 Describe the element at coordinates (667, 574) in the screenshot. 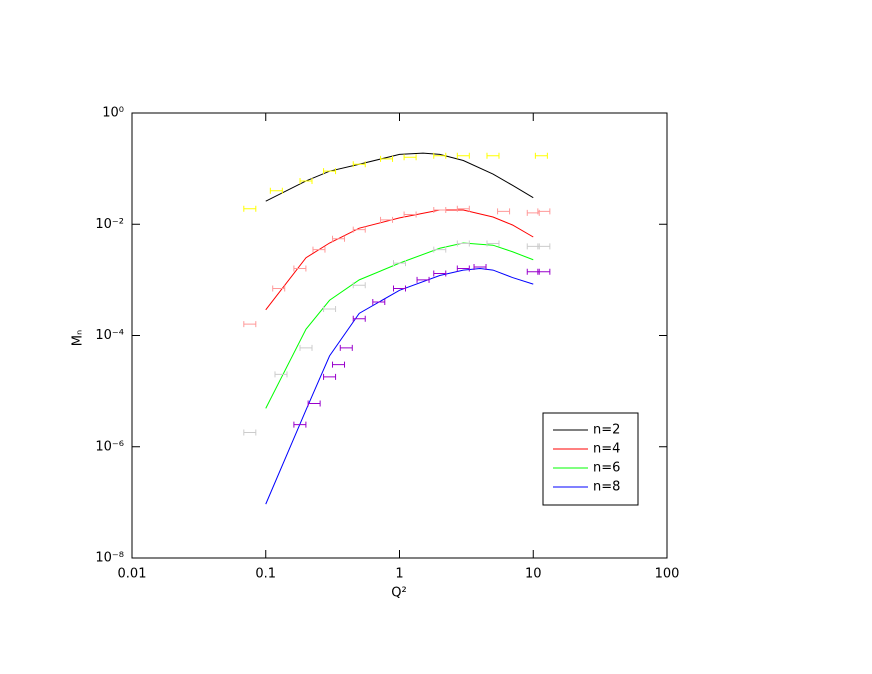

I see `x-tick-label: 100` at that location.